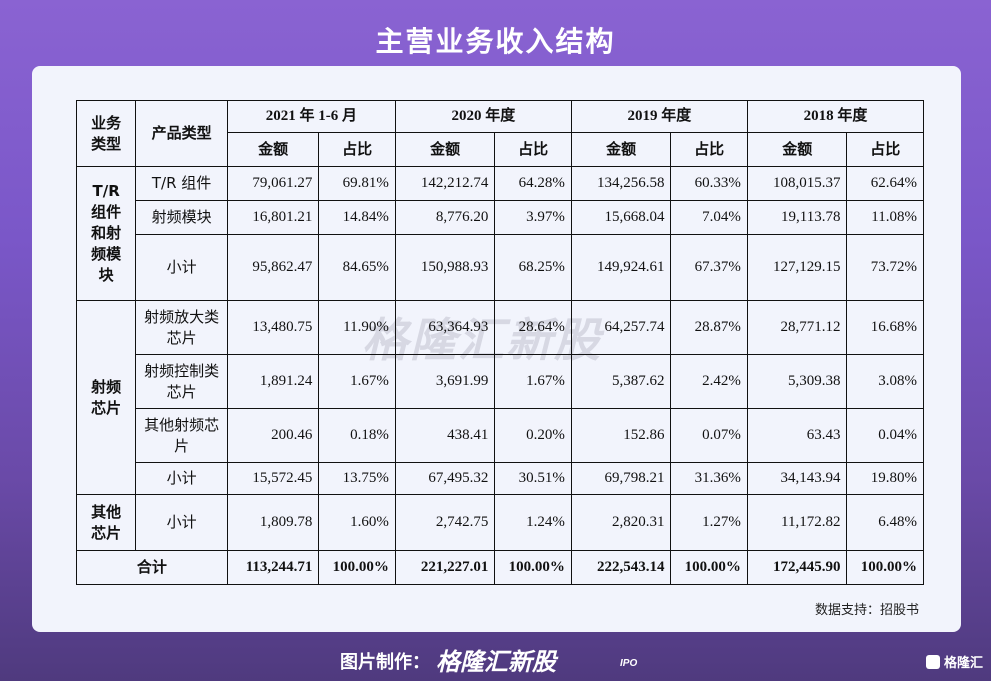  What do you see at coordinates (445, 567) in the screenshot?
I see `total-amount-cell: 221,227.01` at bounding box center [445, 567].